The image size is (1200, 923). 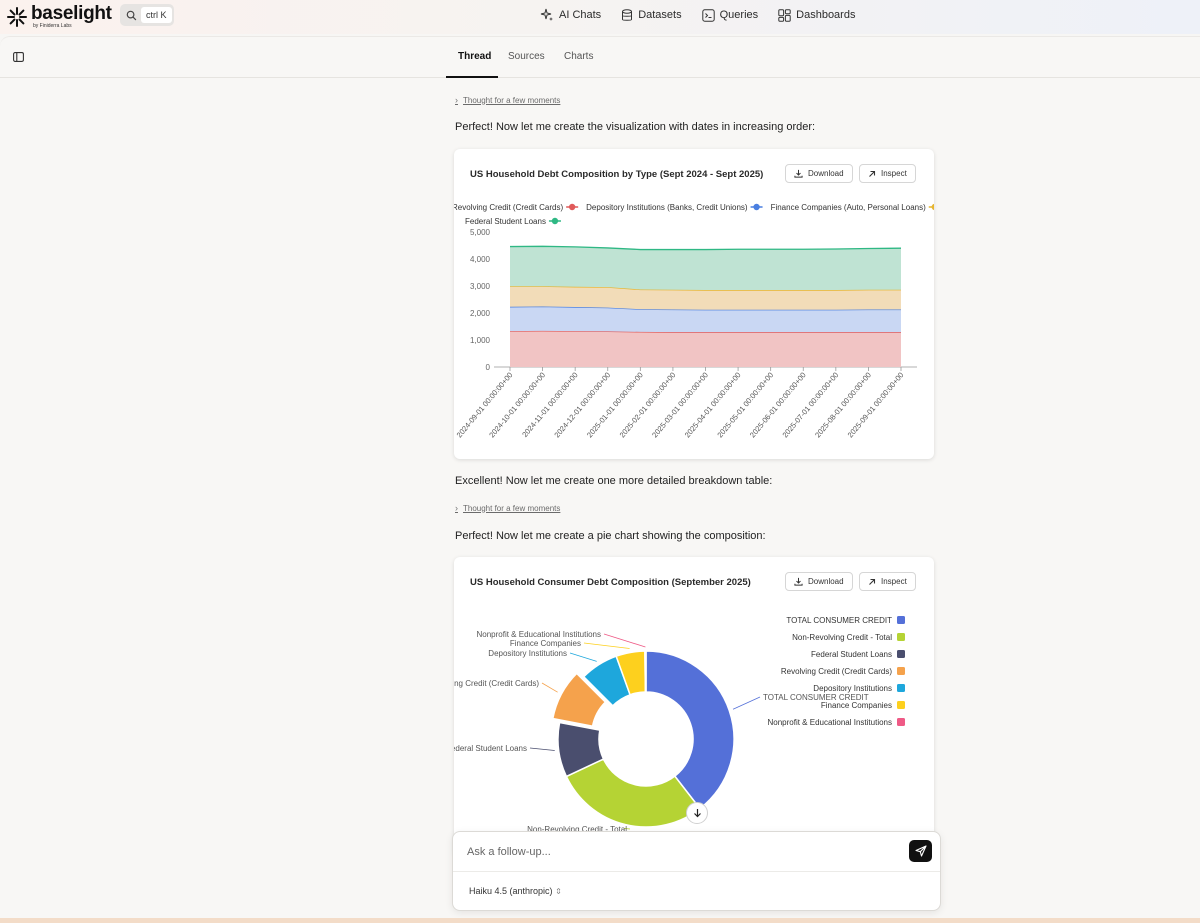 I want to click on search-button: ctrl K, so click(x=147, y=15).